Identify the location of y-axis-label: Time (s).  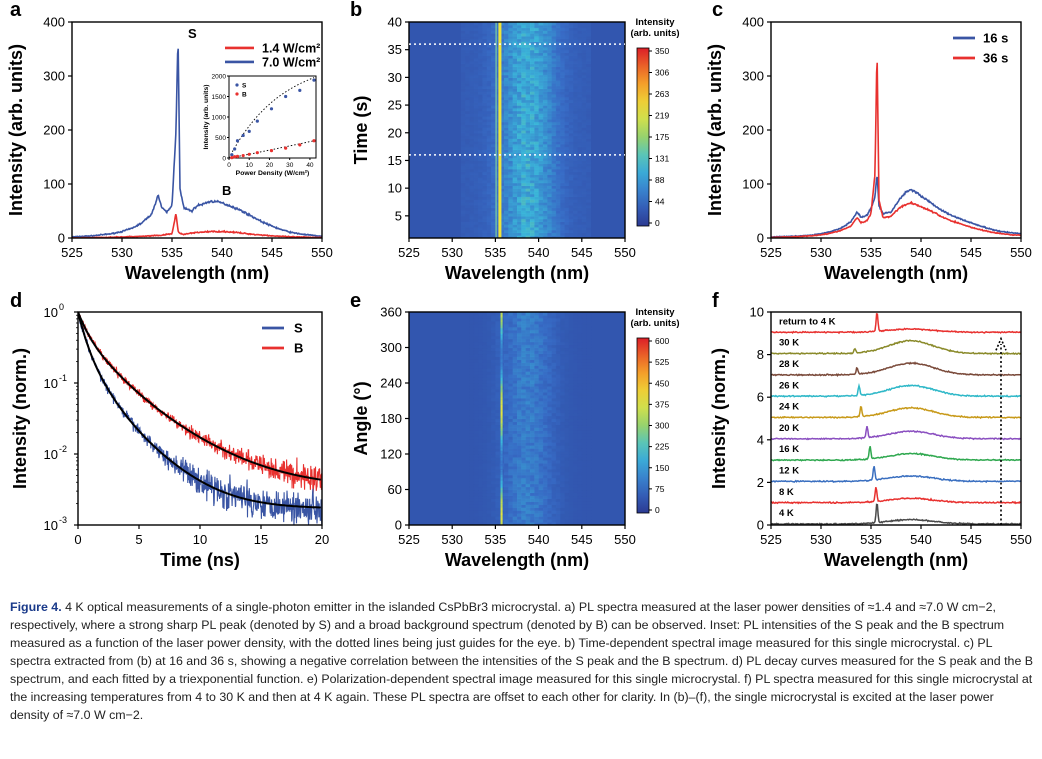
(361, 130).